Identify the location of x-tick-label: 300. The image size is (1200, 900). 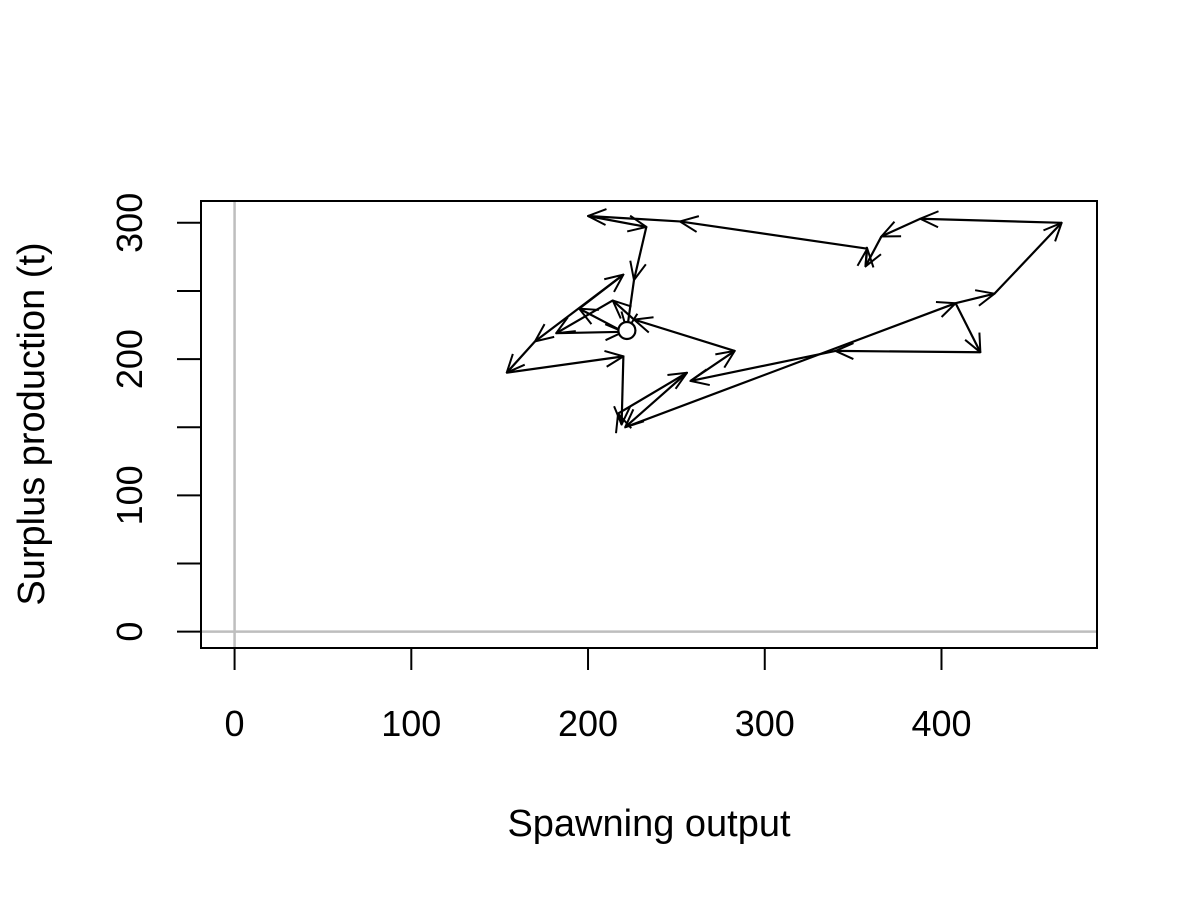
(765, 723).